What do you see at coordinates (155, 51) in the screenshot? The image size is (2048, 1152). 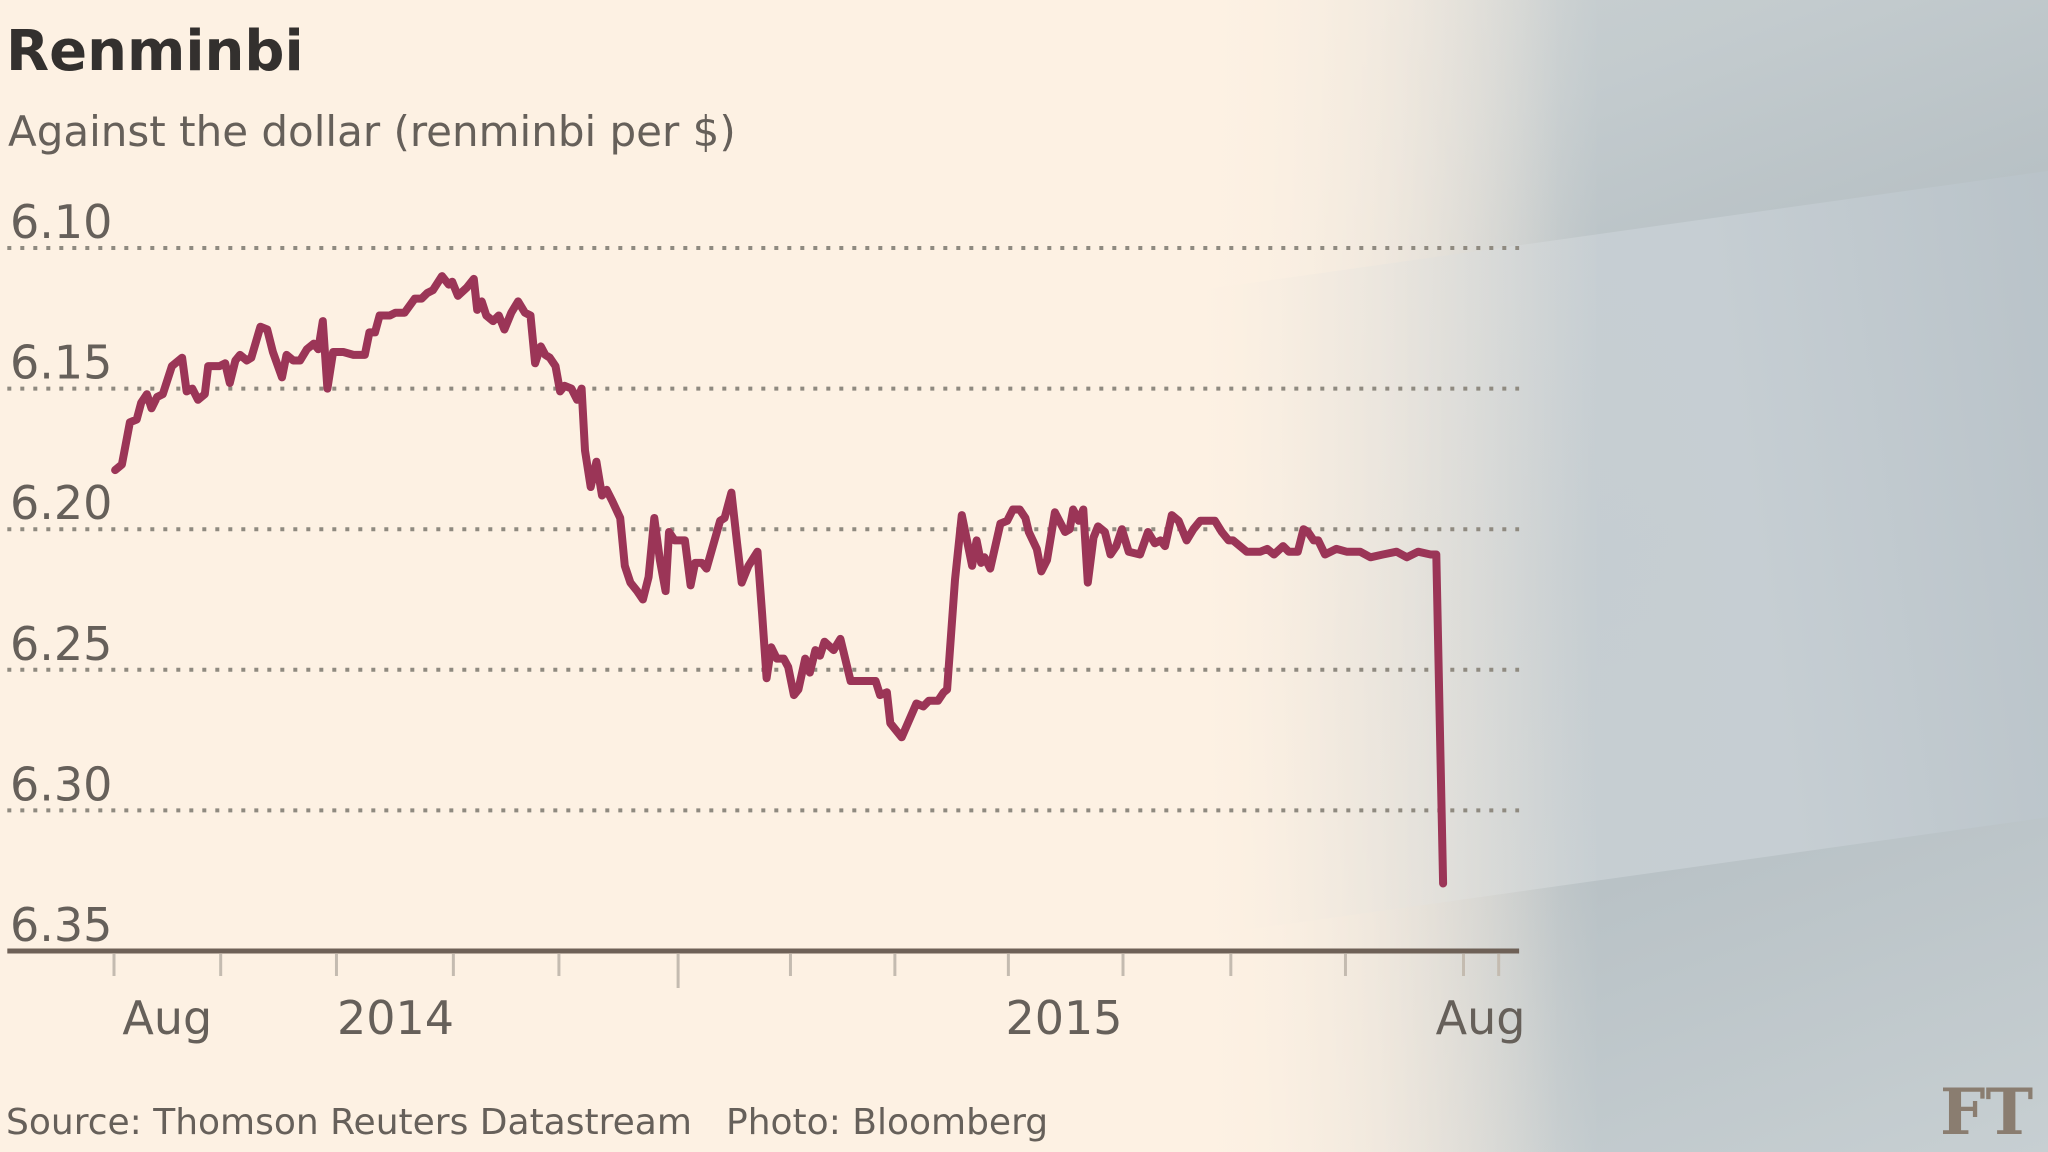 I see `chart-title: Renminbi` at bounding box center [155, 51].